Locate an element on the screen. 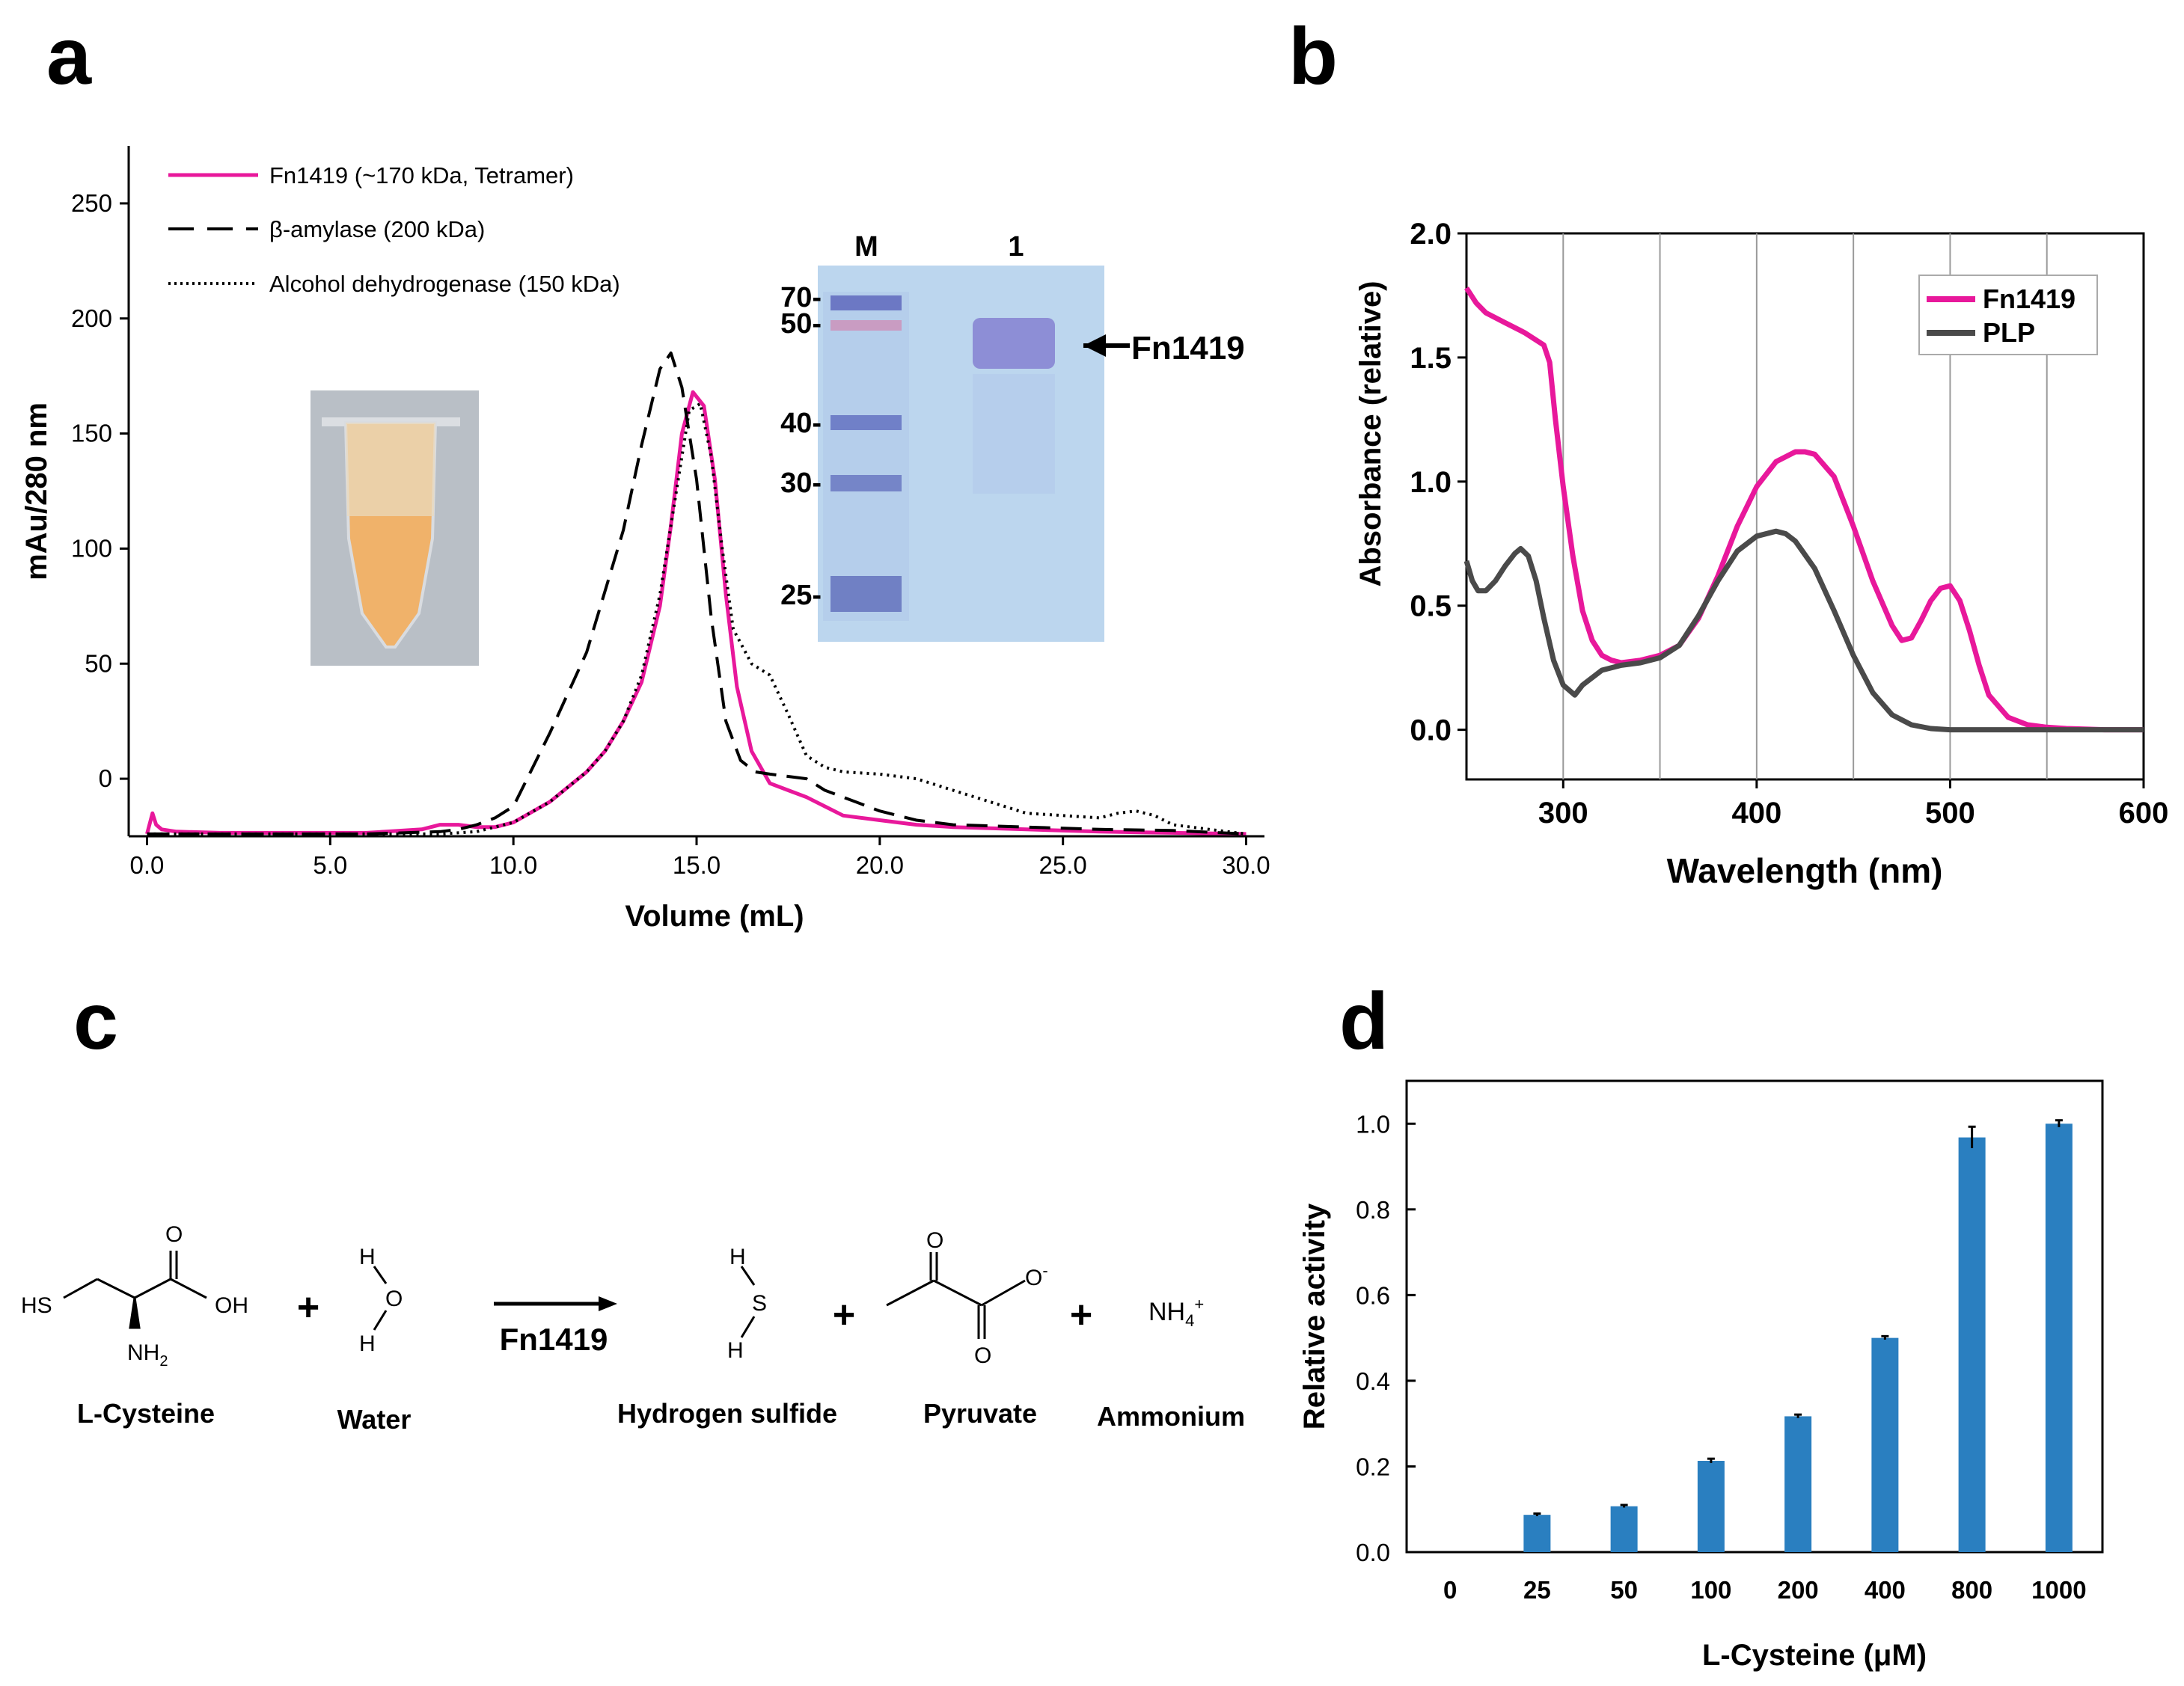 This screenshot has width=2184, height=1686. product-name-pyruvate: Pyruvate is located at coordinates (980, 1413).